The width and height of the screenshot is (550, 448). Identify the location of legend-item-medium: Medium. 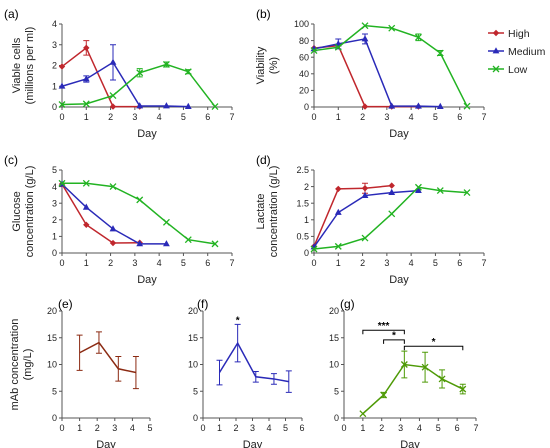
(517, 52).